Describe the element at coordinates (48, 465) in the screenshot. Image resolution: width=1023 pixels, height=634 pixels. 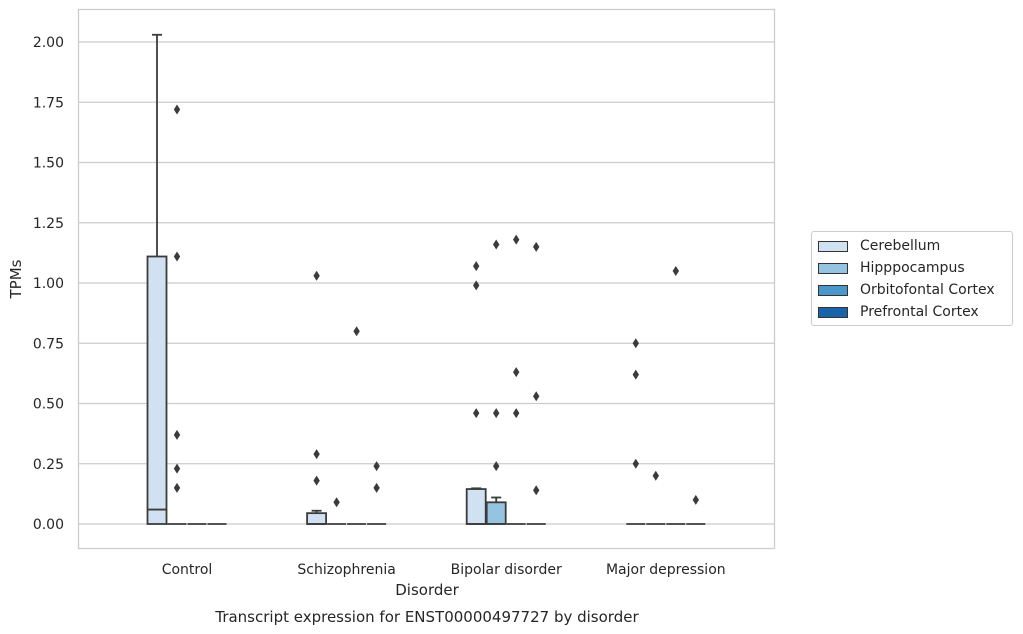
I see `y-tick-label: 0.25` at that location.